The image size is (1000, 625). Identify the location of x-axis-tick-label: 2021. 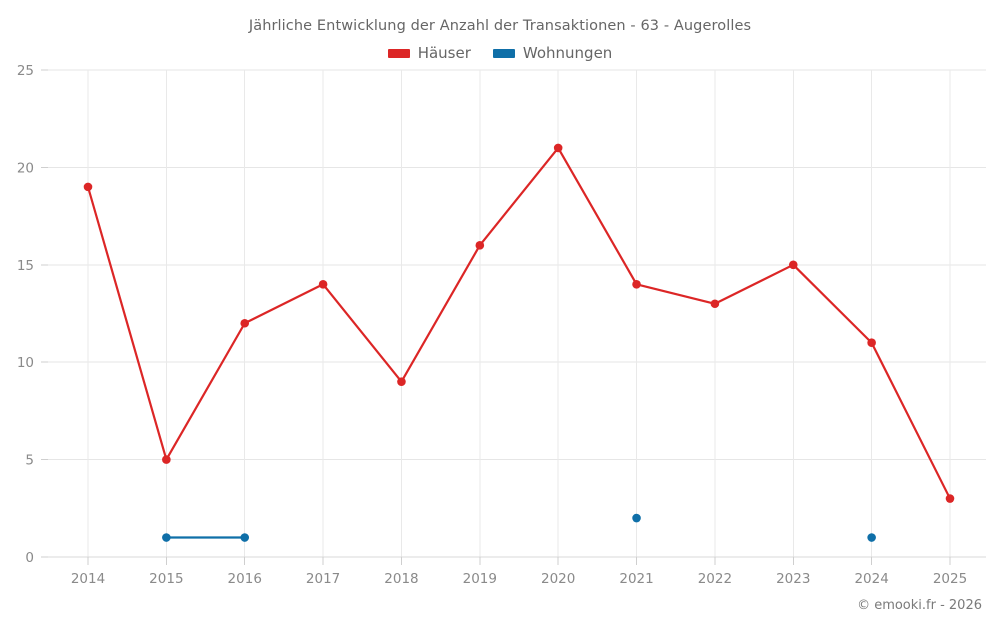
(636, 579).